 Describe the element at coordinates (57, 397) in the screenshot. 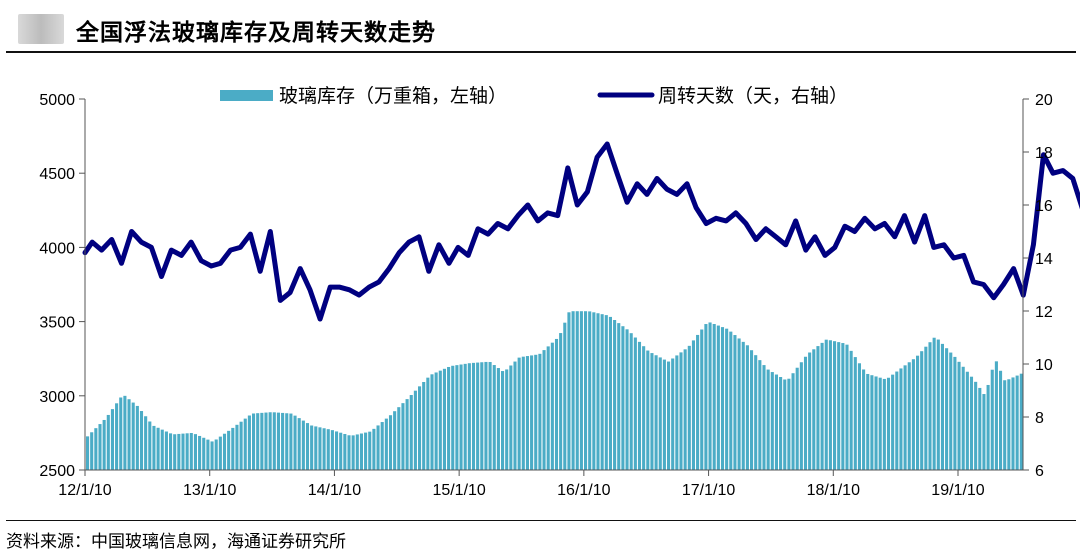

I see `left-axis-tick-label: 3000` at that location.